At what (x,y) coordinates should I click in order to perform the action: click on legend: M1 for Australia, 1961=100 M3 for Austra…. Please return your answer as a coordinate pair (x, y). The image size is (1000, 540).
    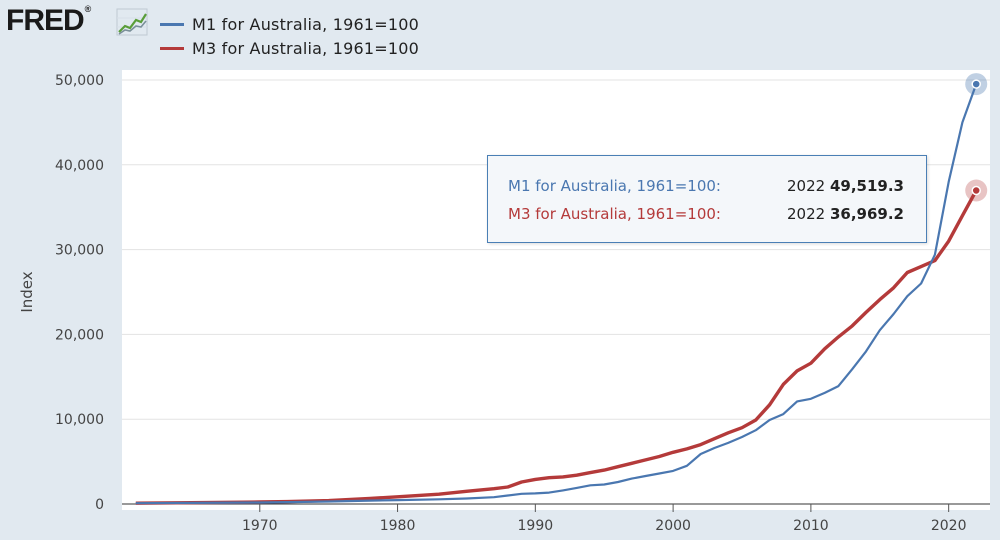
    Looking at the image, I should click on (289, 36).